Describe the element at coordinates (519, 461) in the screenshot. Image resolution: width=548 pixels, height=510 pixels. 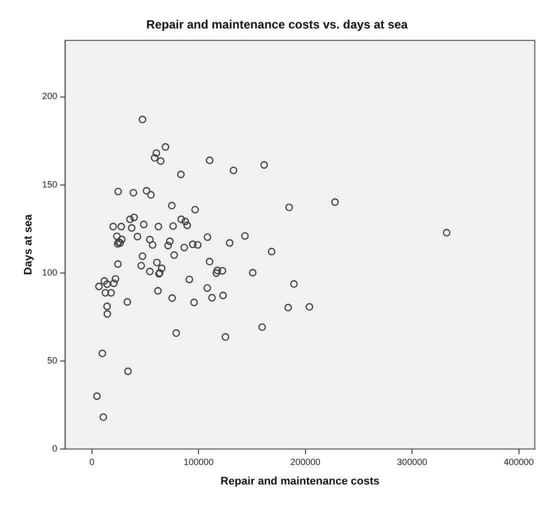
I see `x-tick-label: 400000` at that location.